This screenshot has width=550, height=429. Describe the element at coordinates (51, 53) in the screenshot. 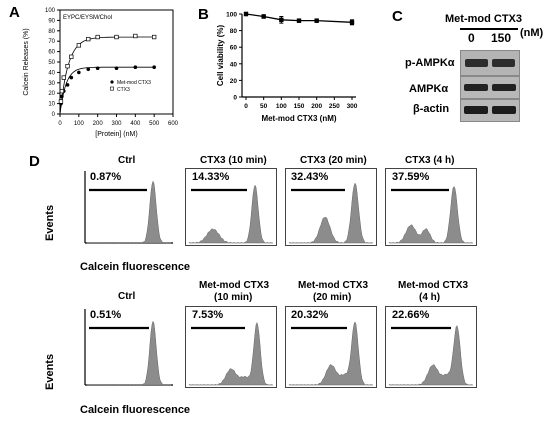

I see `a-ytick-label: 60` at that location.